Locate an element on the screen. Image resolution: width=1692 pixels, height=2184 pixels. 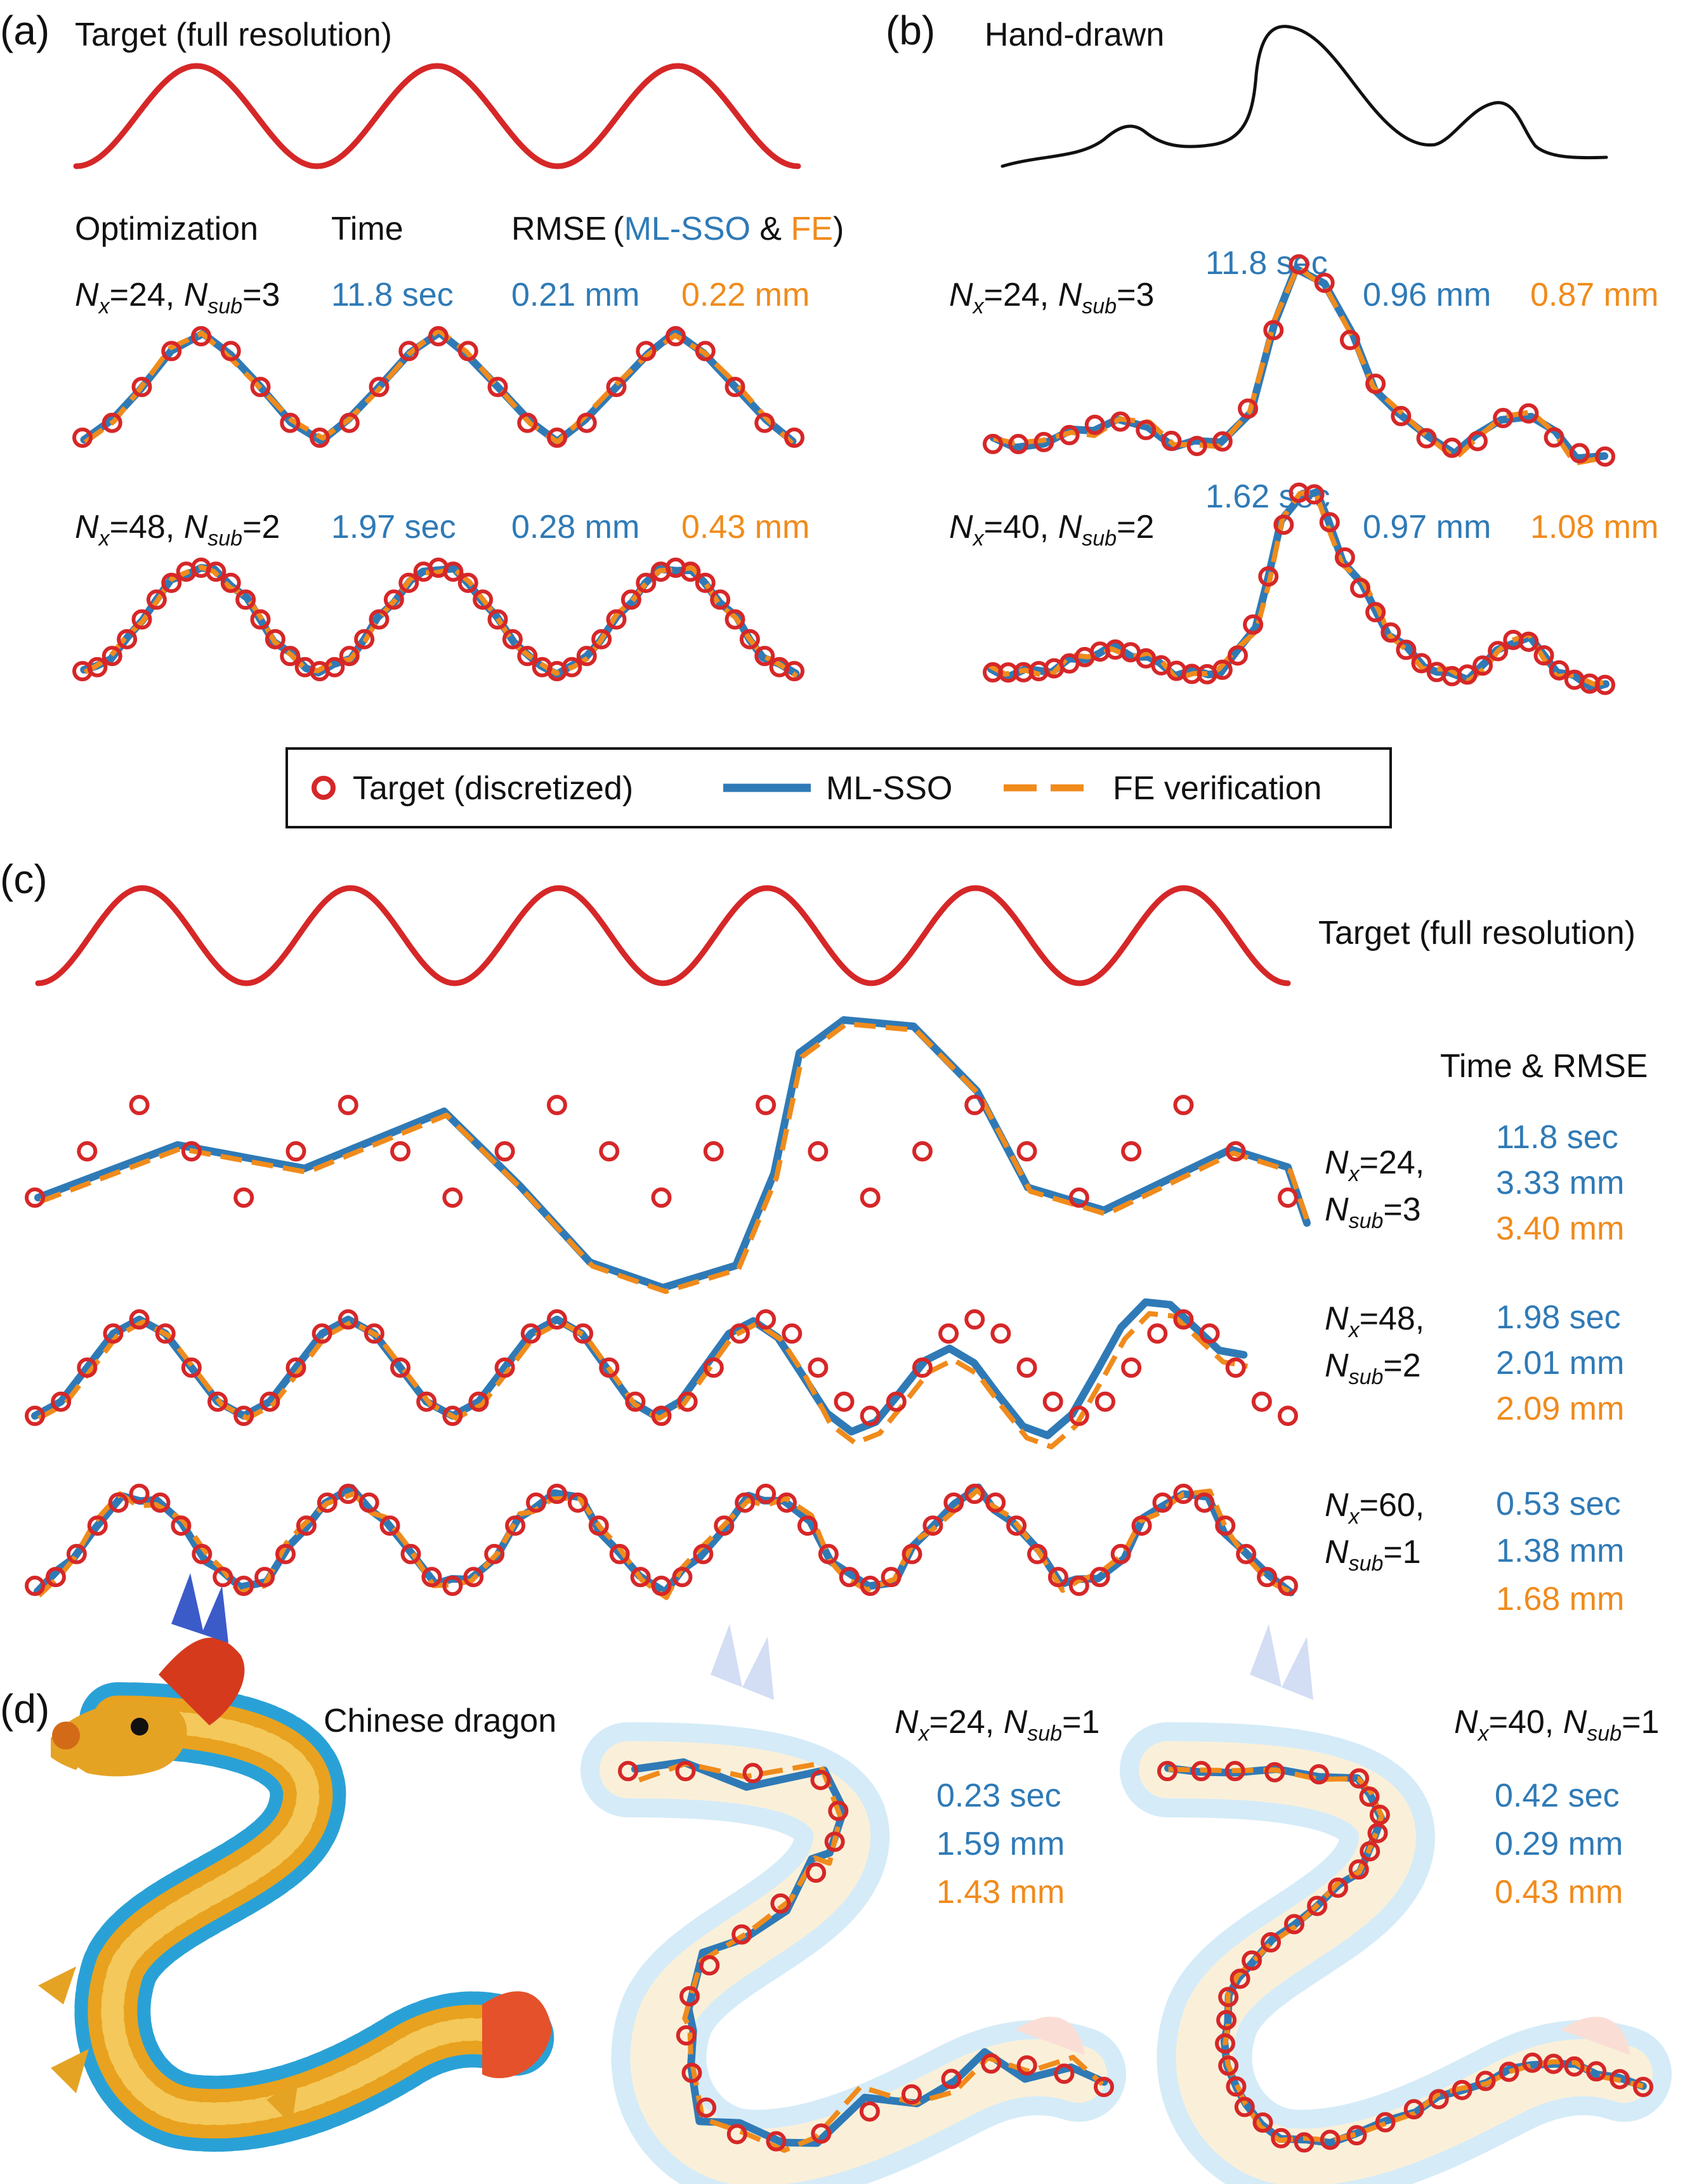
panel-c-letter: (c) is located at coordinates (24, 879).